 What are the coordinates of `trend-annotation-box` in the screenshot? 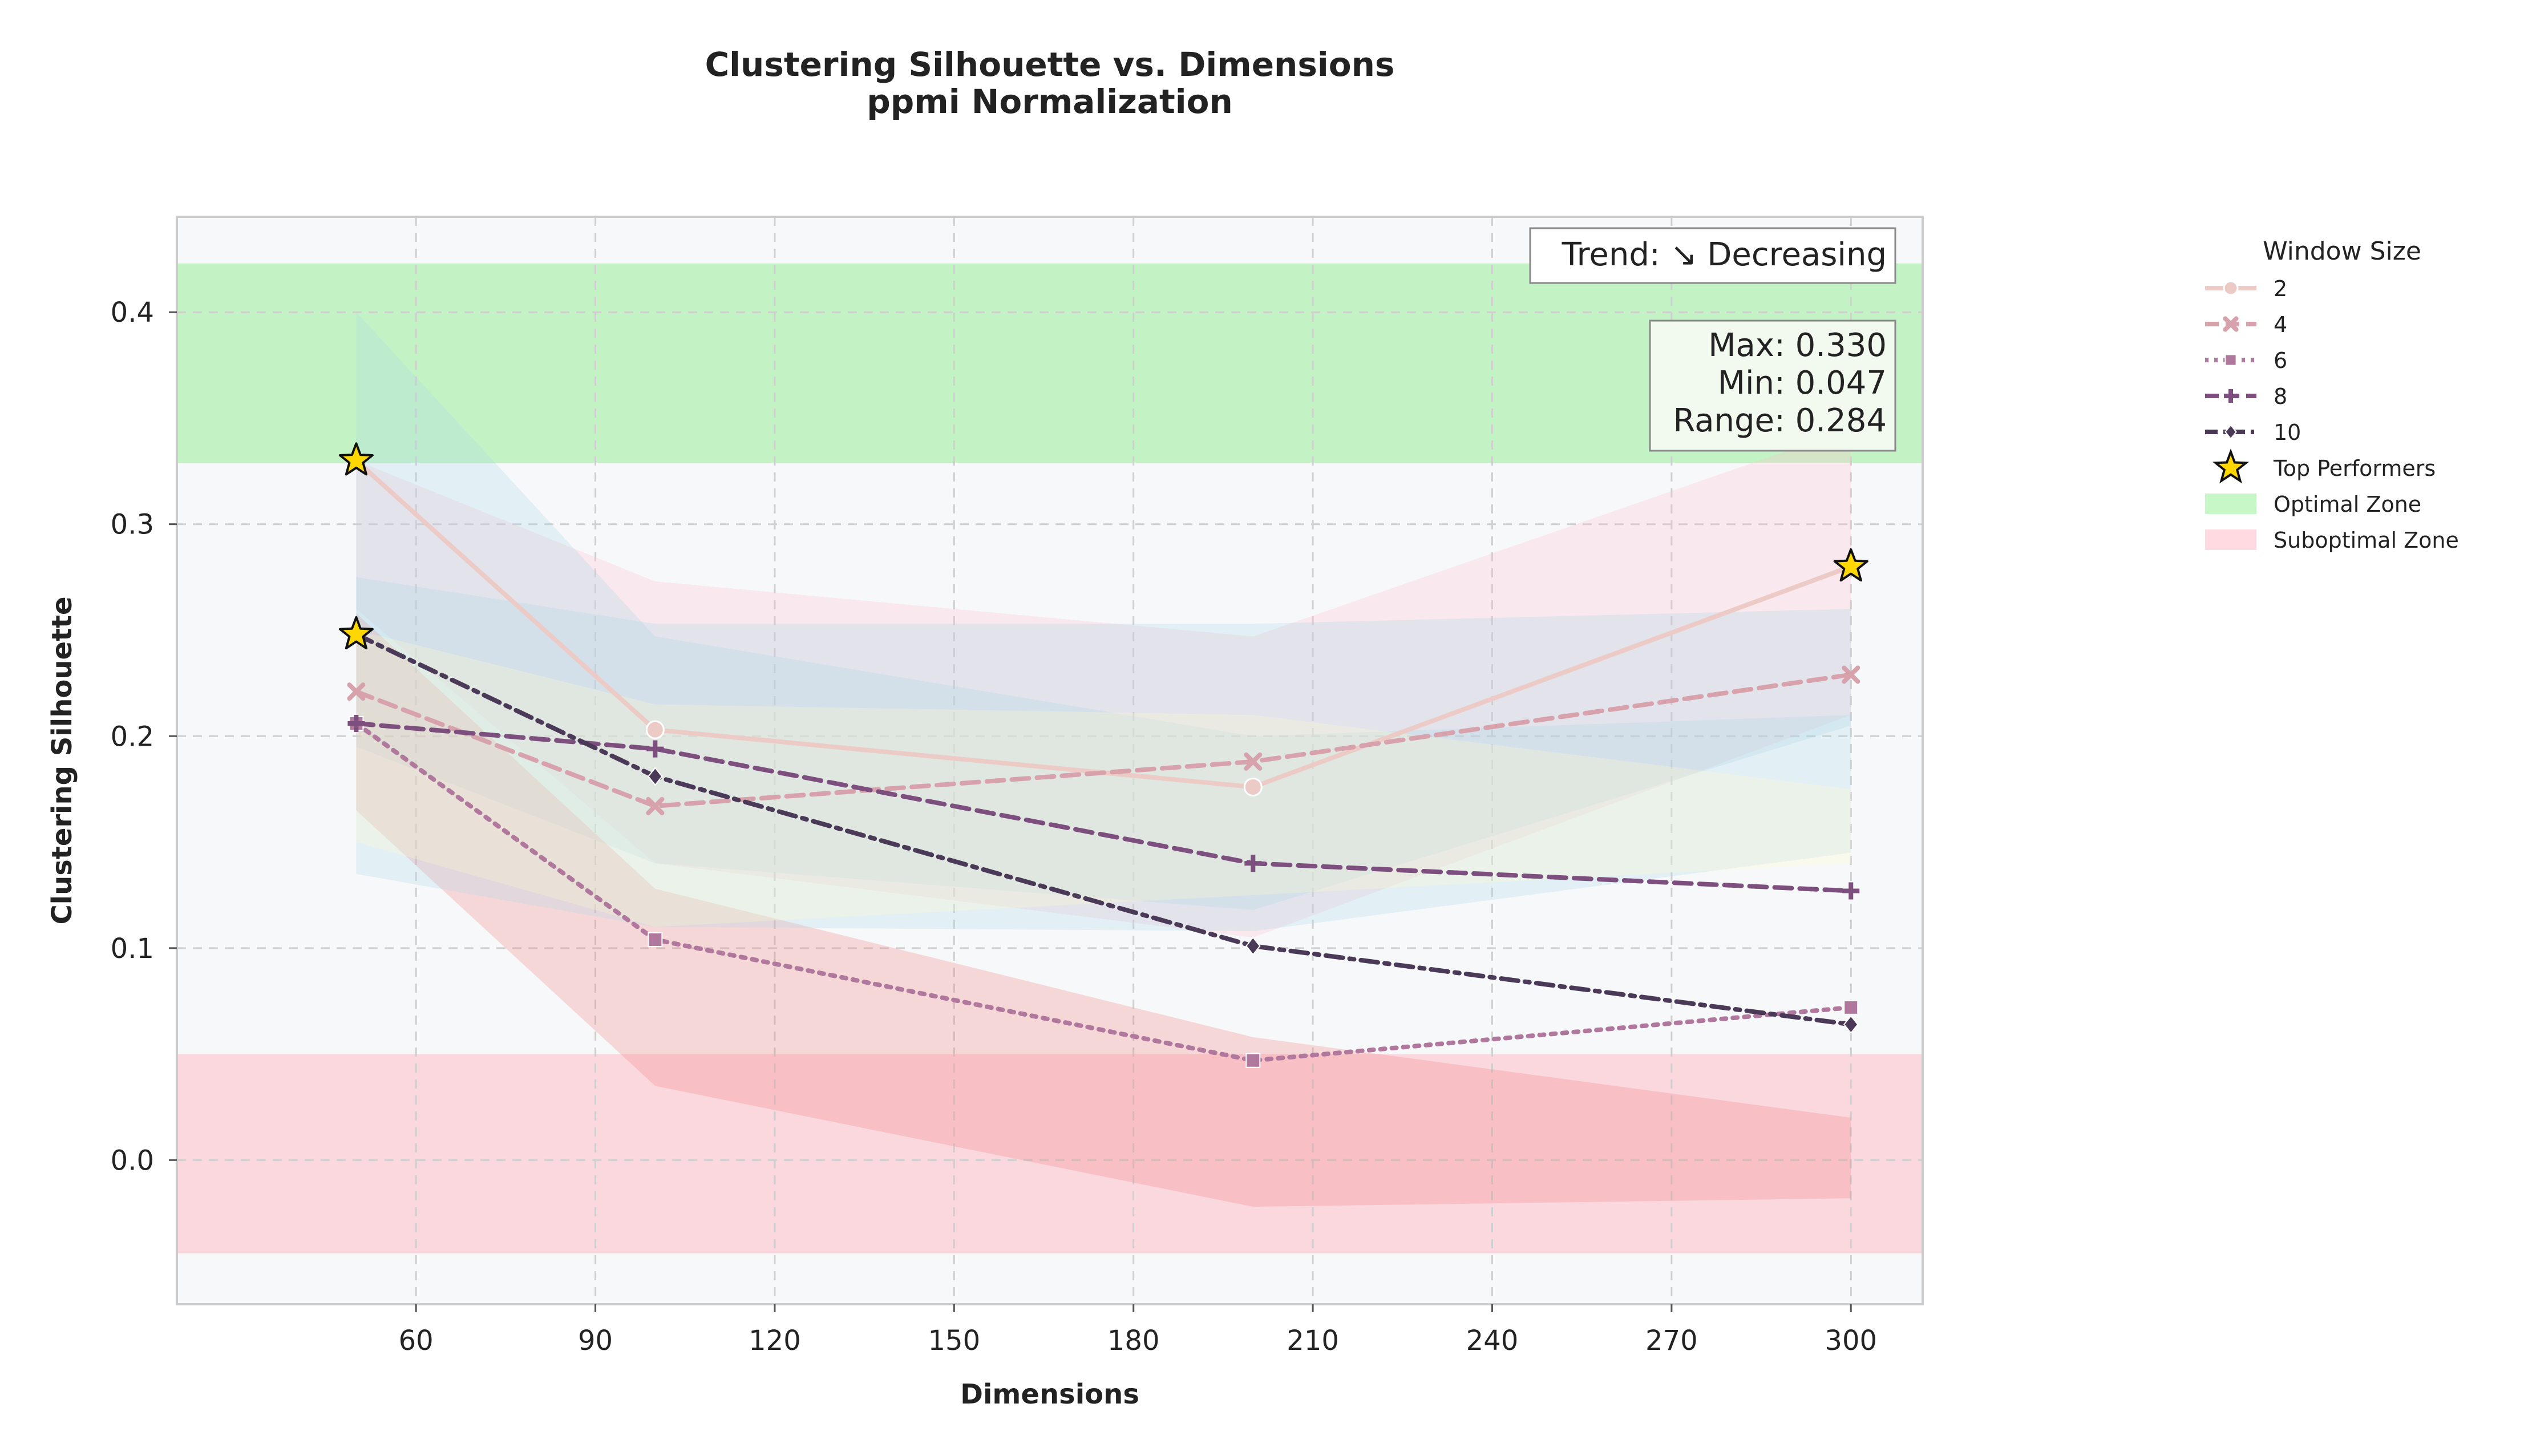 It's located at (1712, 255).